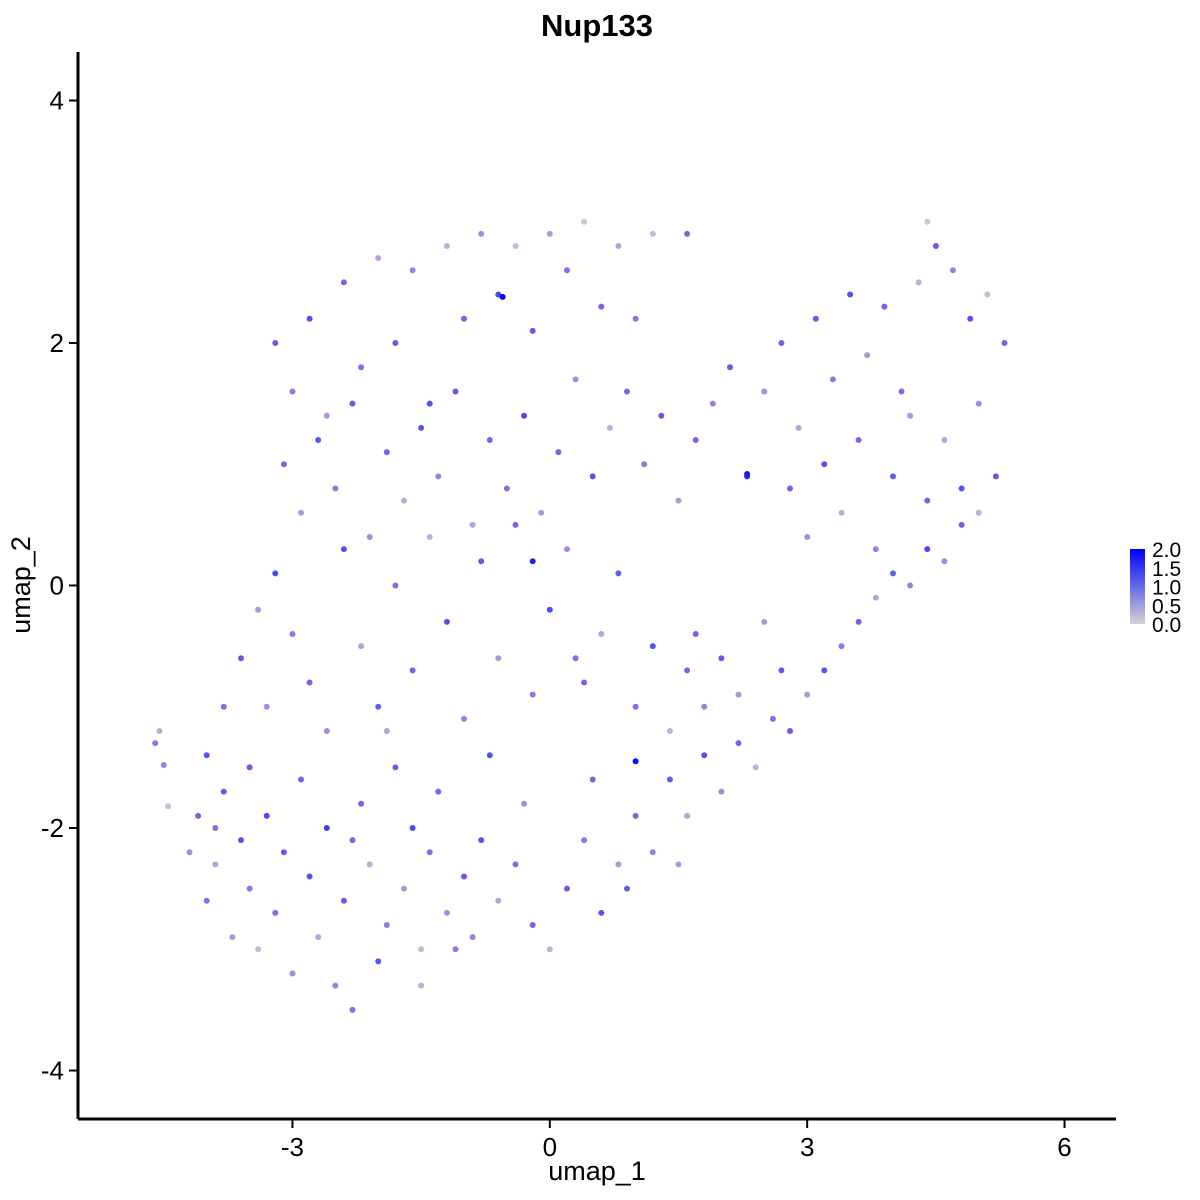  I want to click on chart-title: Nup133, so click(597, 25).